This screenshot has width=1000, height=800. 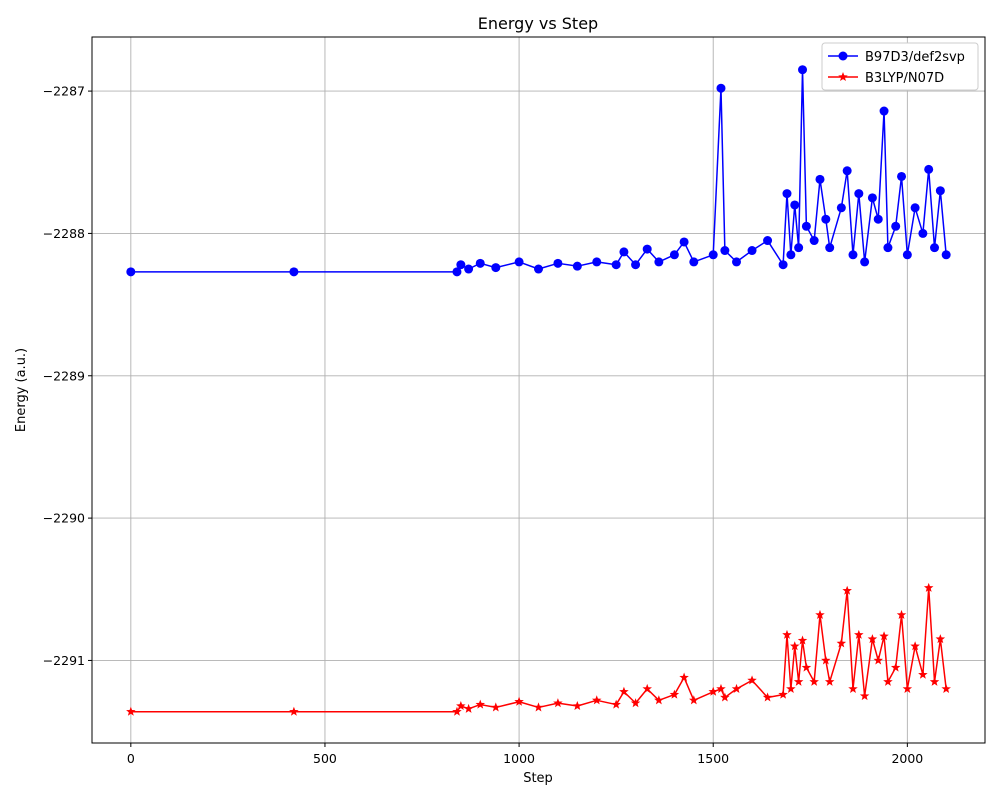 What do you see at coordinates (915, 57) in the screenshot?
I see `legend-label-series-0: B97D3/def2svp` at bounding box center [915, 57].